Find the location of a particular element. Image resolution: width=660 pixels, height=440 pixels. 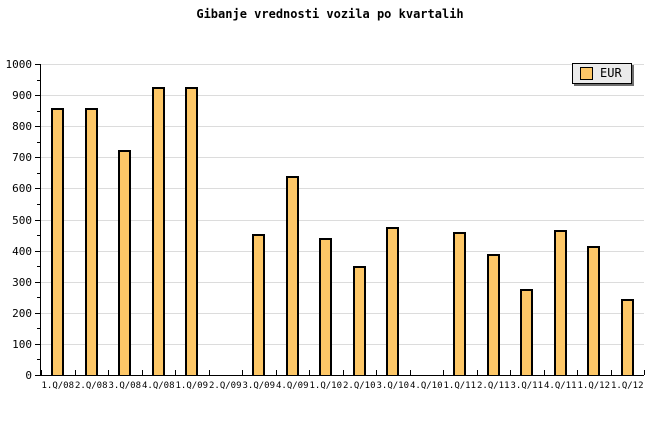

x-axis-label: 1.Q/11 is located at coordinates (460, 386).